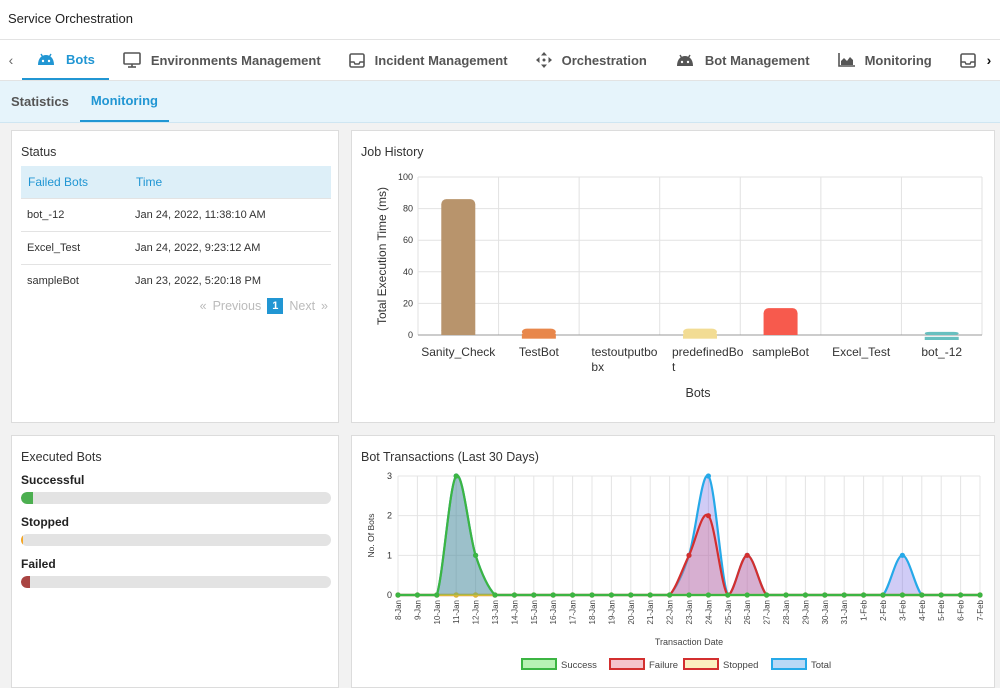  I want to click on x-tick-label: 10-Jan, so click(437, 612).